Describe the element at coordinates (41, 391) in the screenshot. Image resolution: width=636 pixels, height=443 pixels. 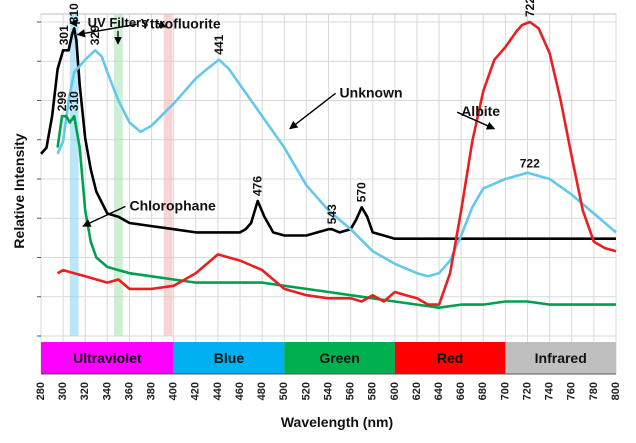
I see `x-tick-label: 280` at that location.